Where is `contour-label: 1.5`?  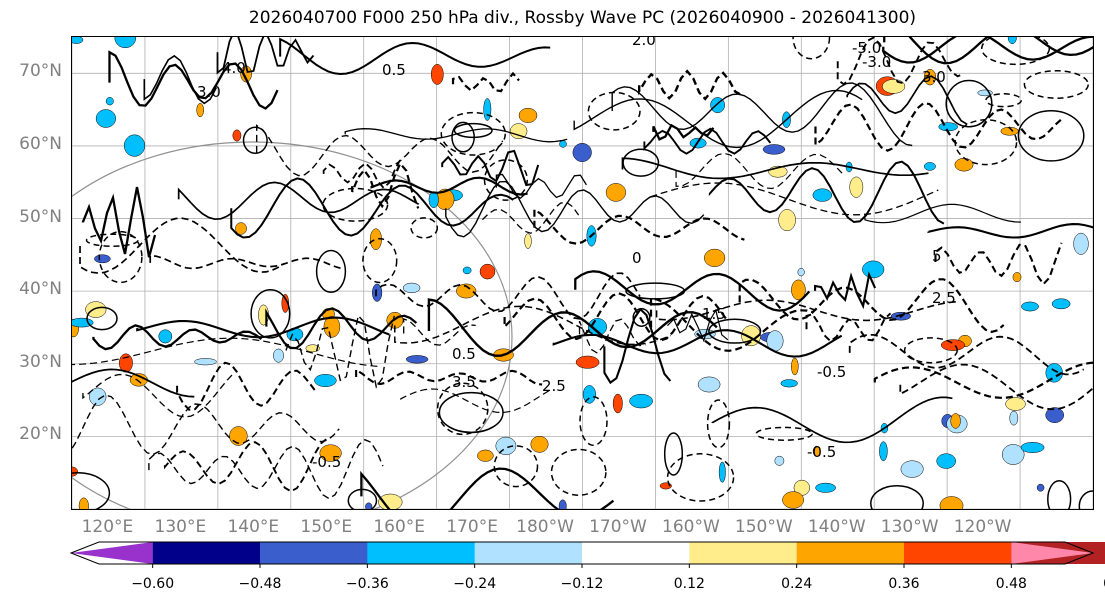 contour-label: 1.5 is located at coordinates (714, 314).